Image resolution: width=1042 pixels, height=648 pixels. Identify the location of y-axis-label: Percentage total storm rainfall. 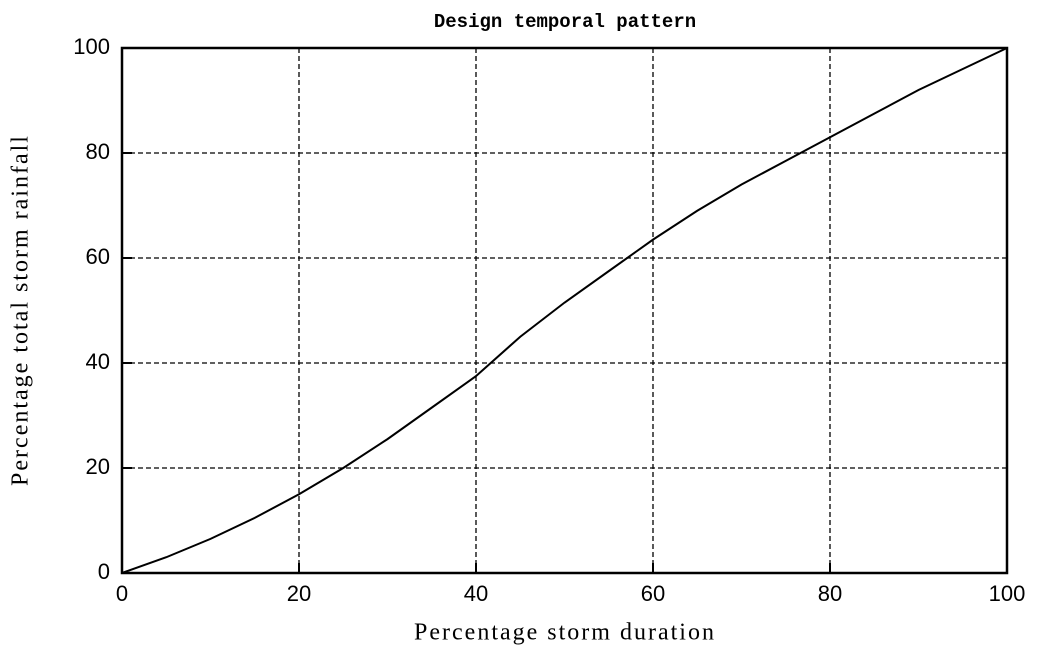
(21, 310).